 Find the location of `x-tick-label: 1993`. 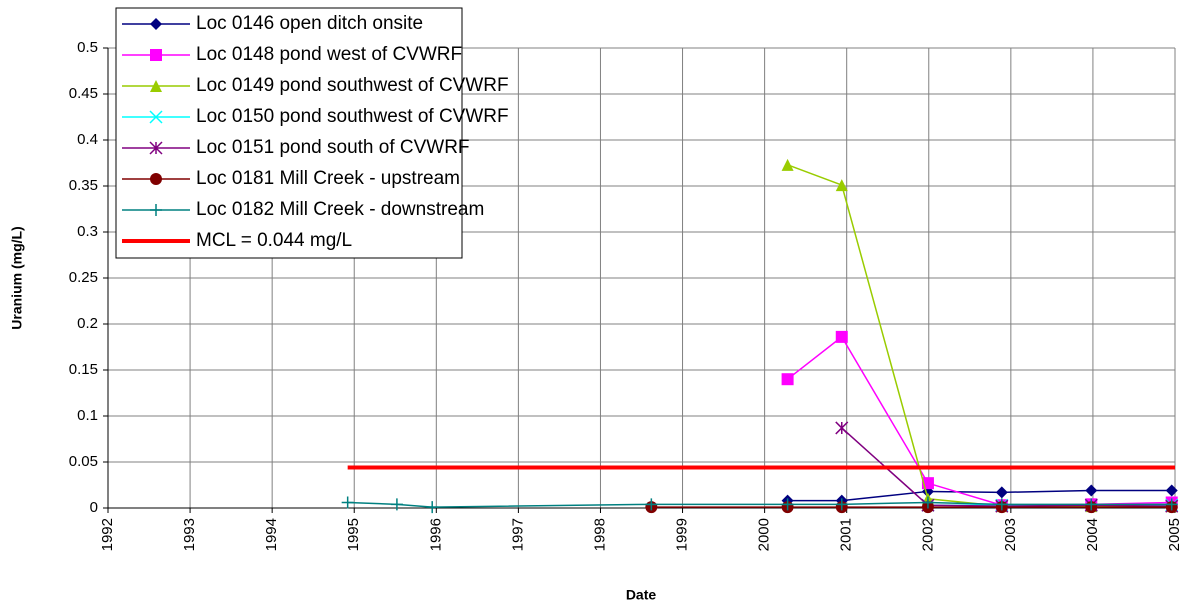

x-tick-label: 1993 is located at coordinates (189, 534).